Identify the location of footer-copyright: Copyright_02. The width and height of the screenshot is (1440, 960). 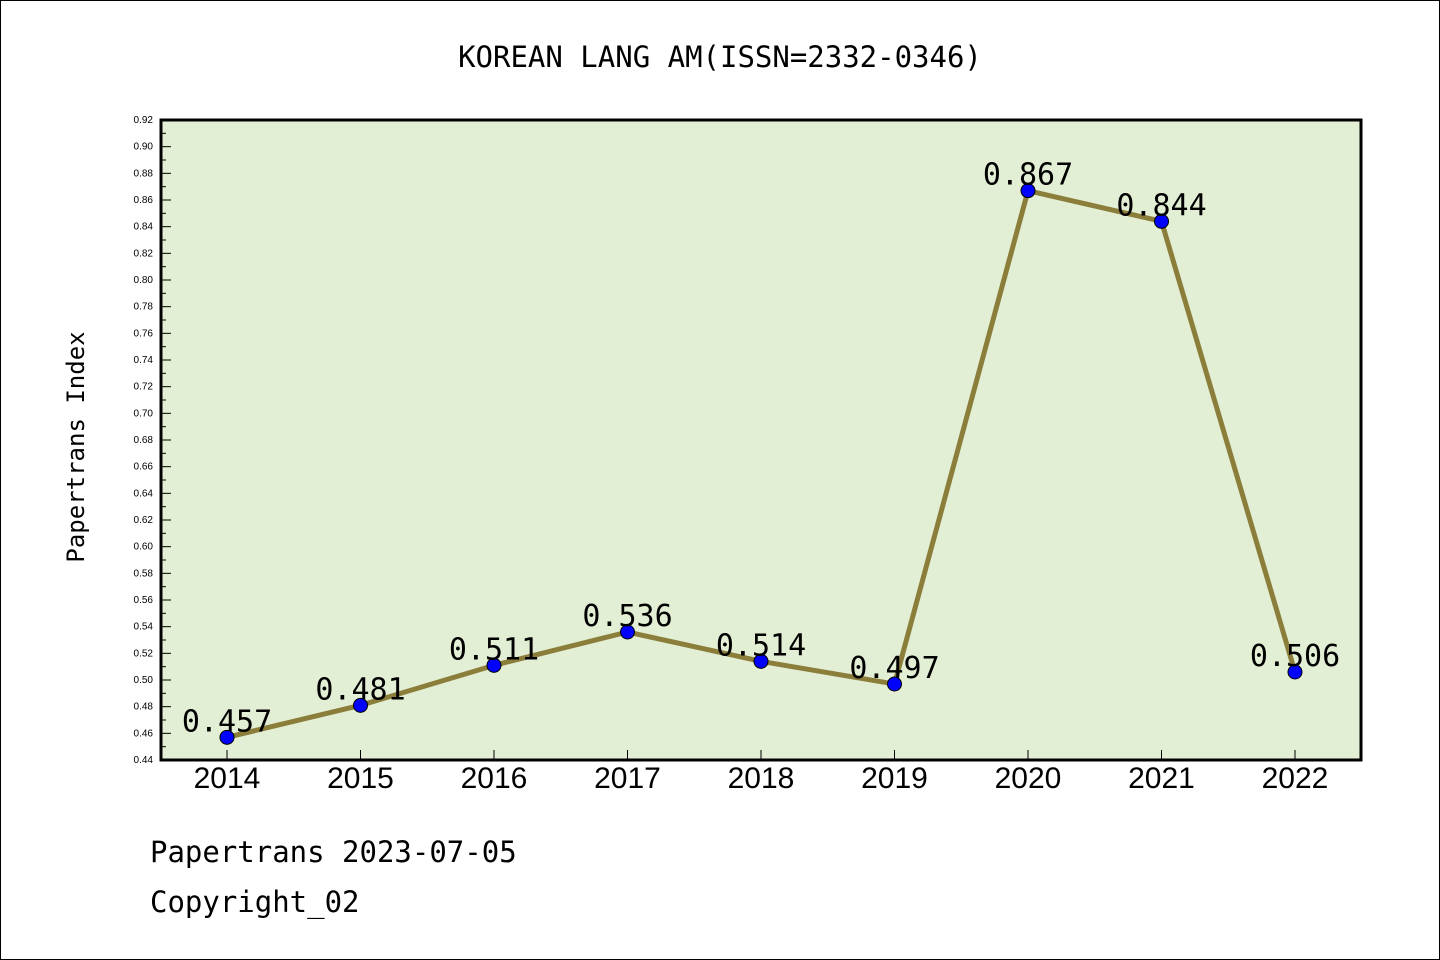
(255, 902).